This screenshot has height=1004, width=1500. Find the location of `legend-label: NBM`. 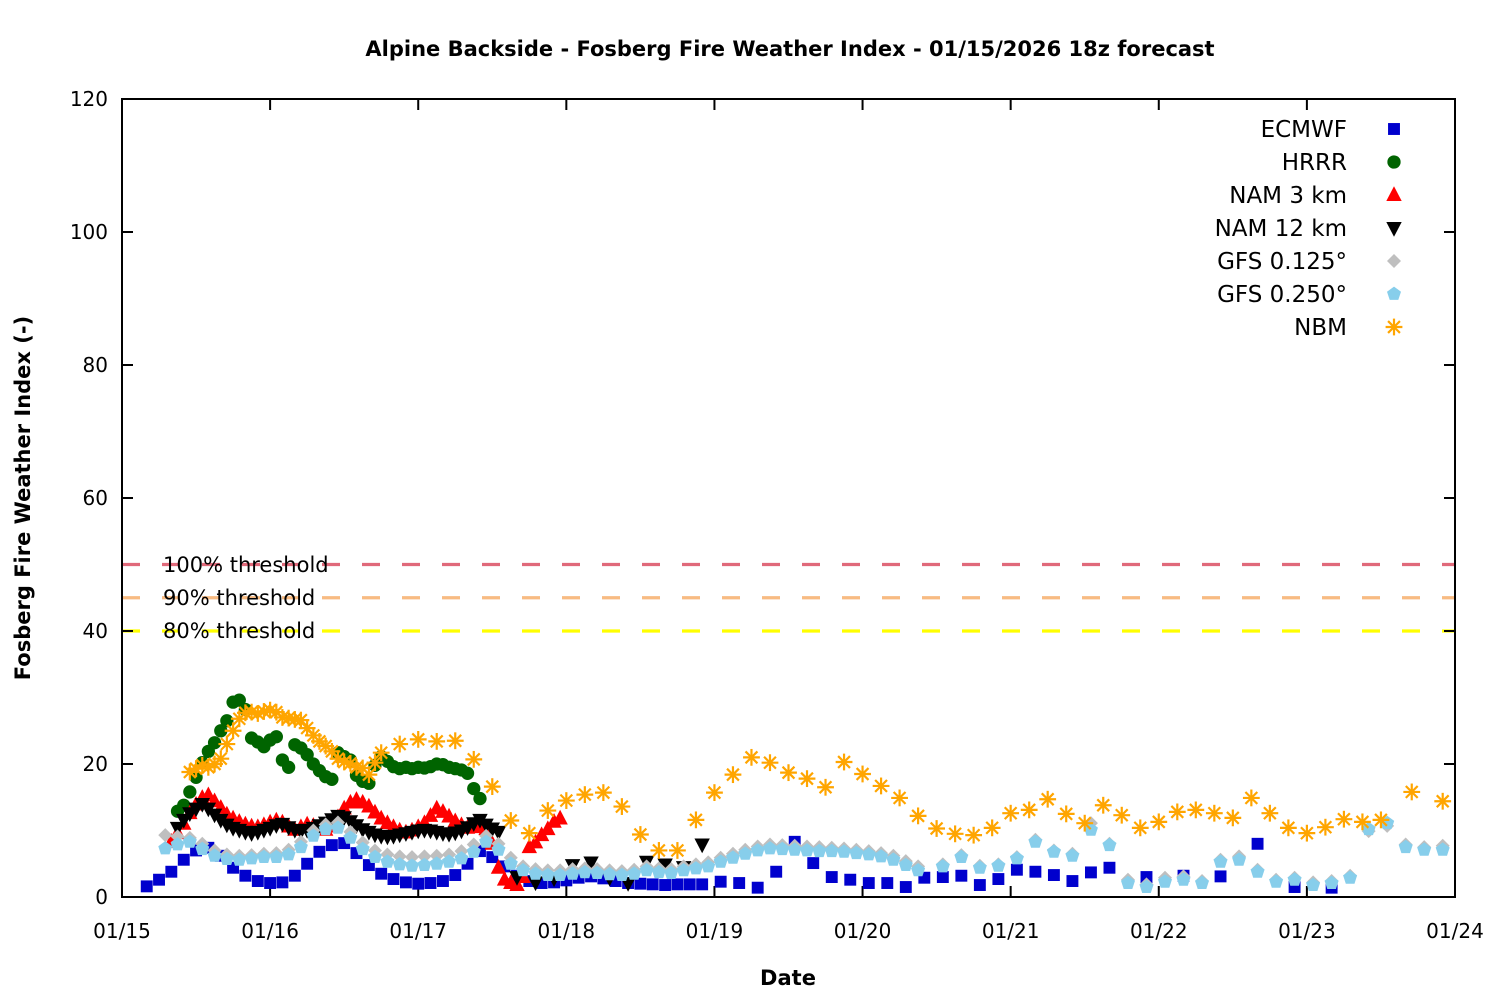

legend-label: NBM is located at coordinates (1320, 328).